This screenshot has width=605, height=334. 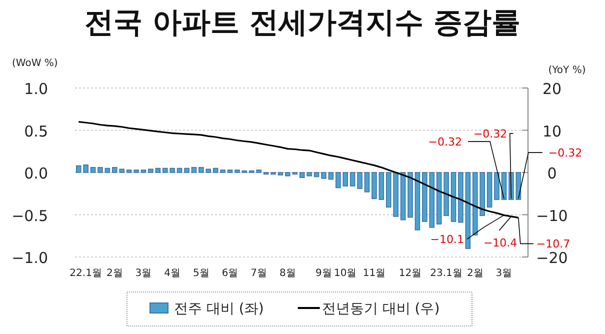 I want to click on y-tick-label: 1.0, so click(x=36, y=89).